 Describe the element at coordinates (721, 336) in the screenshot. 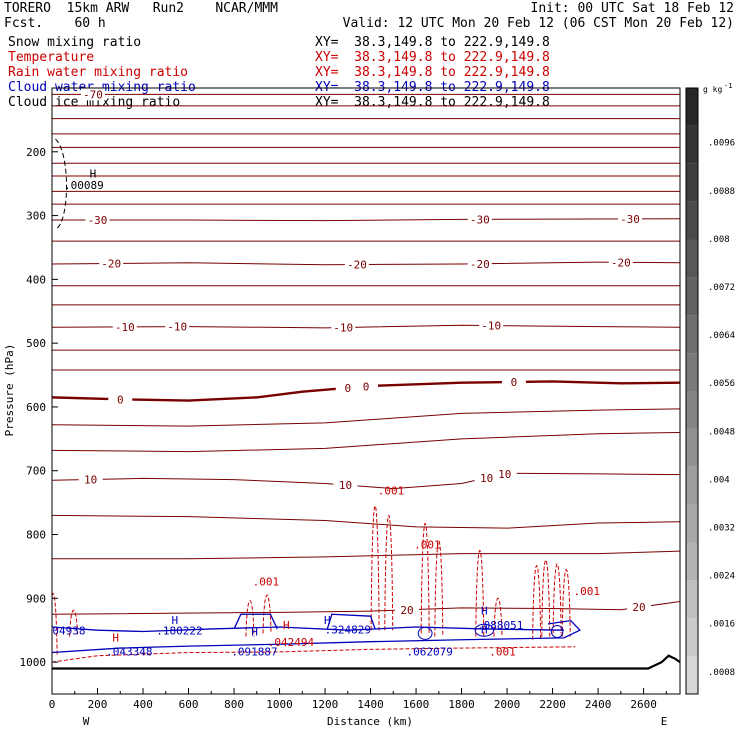

I see `colorbar-tick-label: .0064` at that location.